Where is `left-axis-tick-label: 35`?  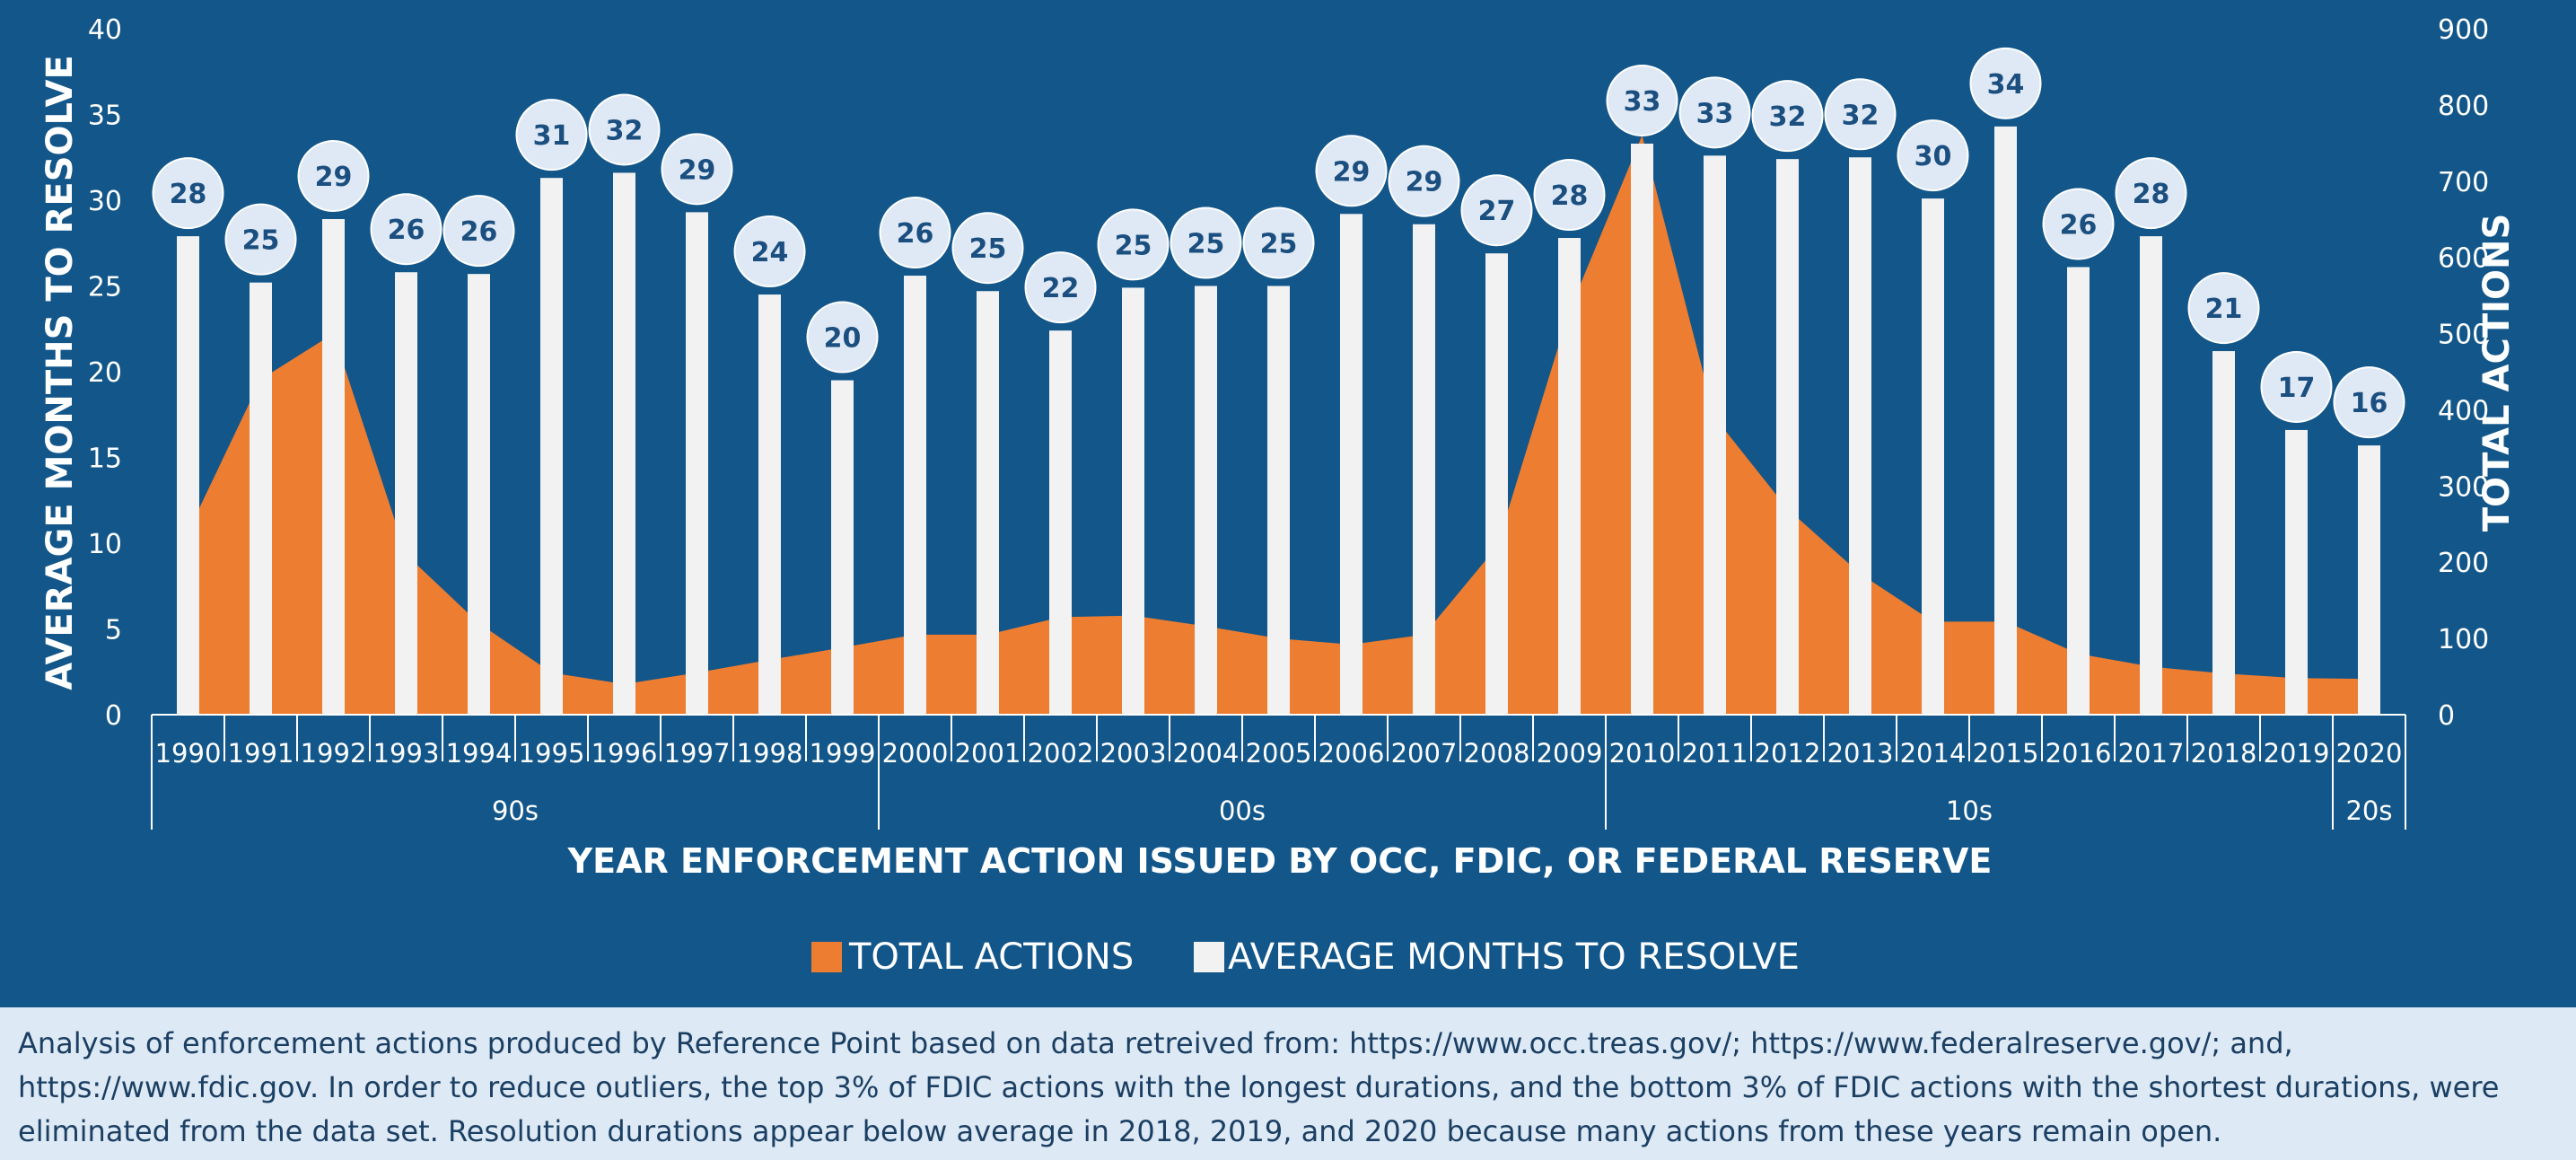 left-axis-tick-label: 35 is located at coordinates (105, 116).